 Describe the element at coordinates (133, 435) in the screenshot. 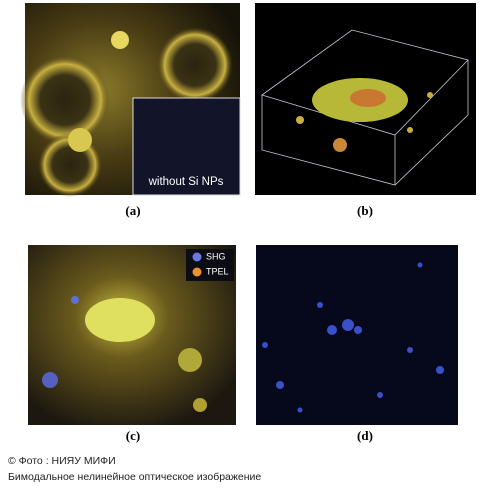

I see `panel-label: (c)` at that location.